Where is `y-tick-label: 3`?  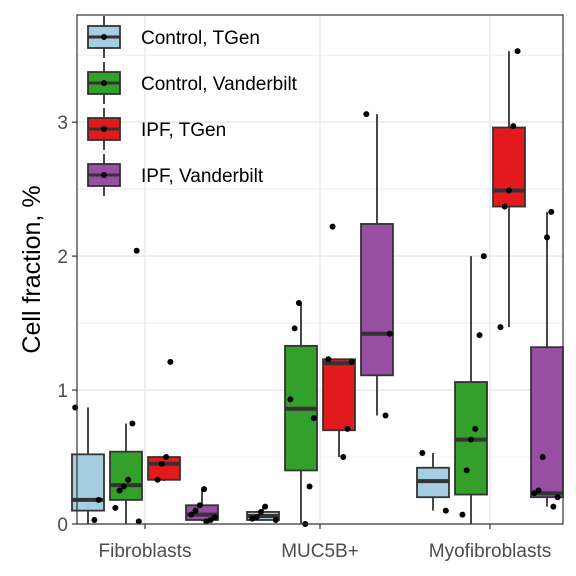 y-tick-label: 3 is located at coordinates (62, 123).